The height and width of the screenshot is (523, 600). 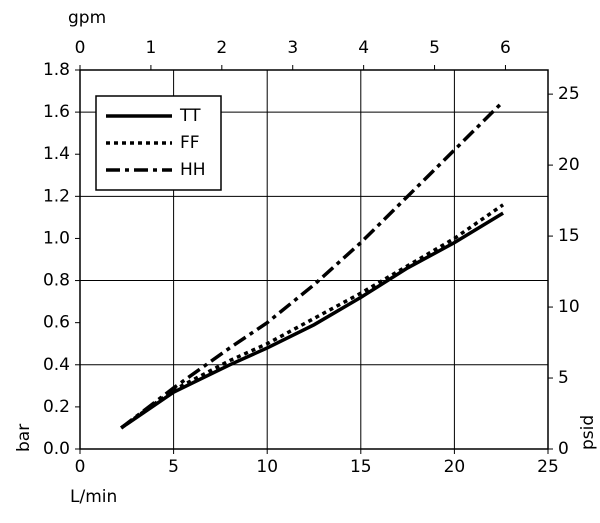 What do you see at coordinates (193, 170) in the screenshot?
I see `legend-label: HH` at bounding box center [193, 170].